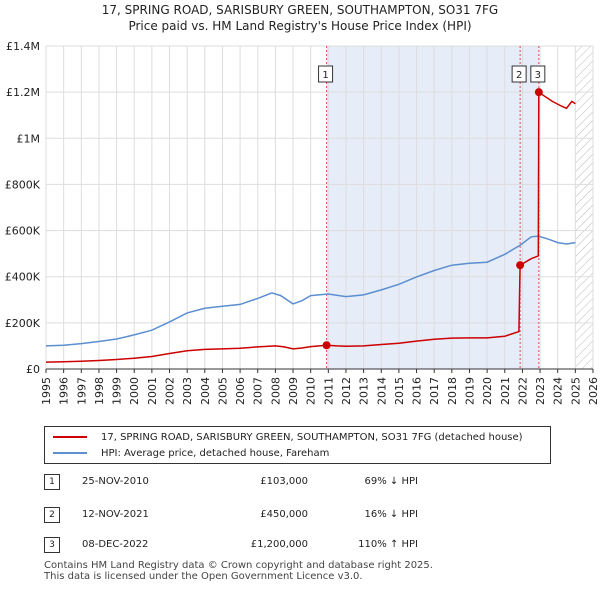 Image resolution: width=600 pixels, height=590 pixels. I want to click on x-tick-label: 2013, so click(364, 391).